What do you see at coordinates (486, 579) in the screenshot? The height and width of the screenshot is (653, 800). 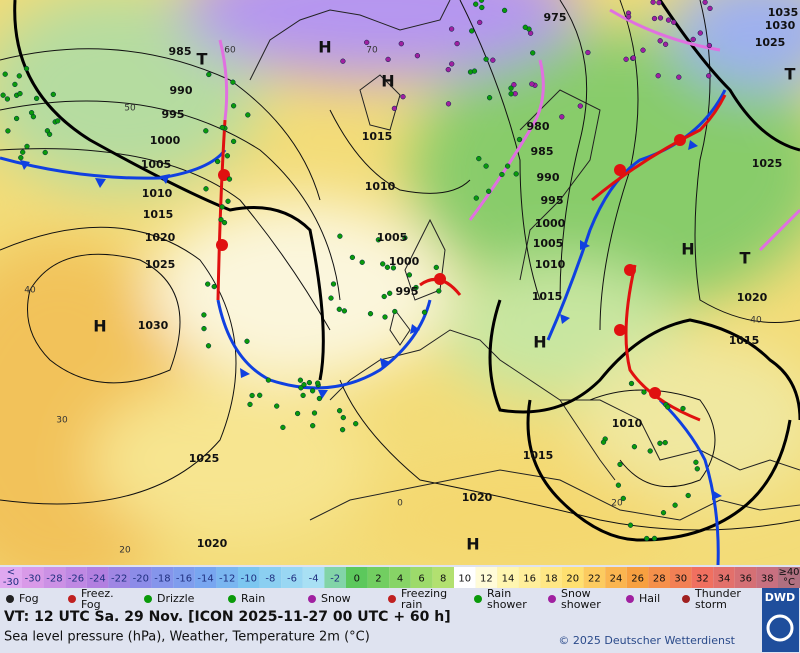 I see `scale-label: 12` at bounding box center [486, 579].